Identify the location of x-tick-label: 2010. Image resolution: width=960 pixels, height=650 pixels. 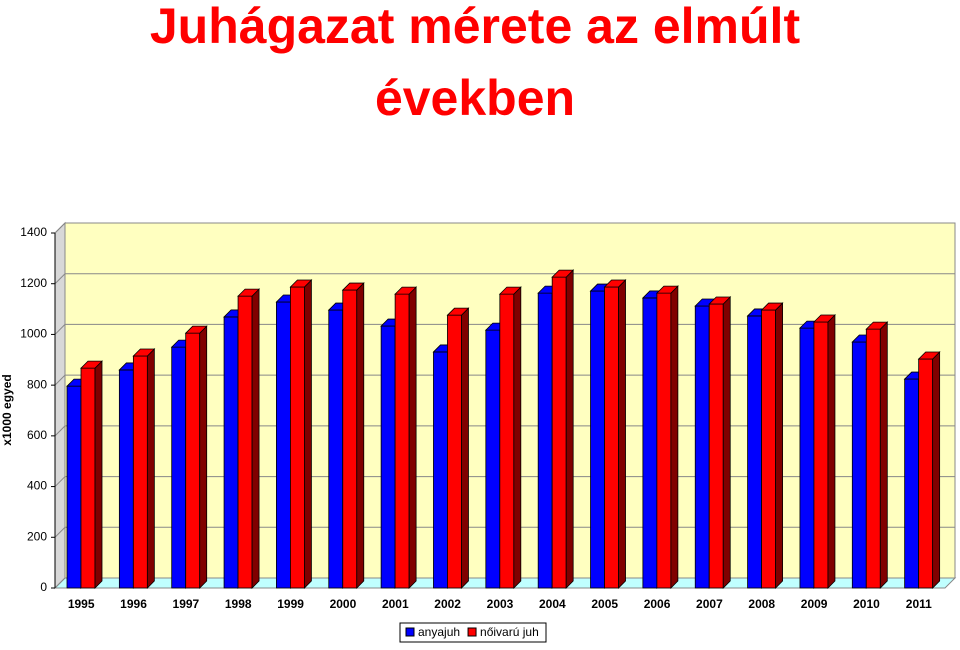
(866, 604).